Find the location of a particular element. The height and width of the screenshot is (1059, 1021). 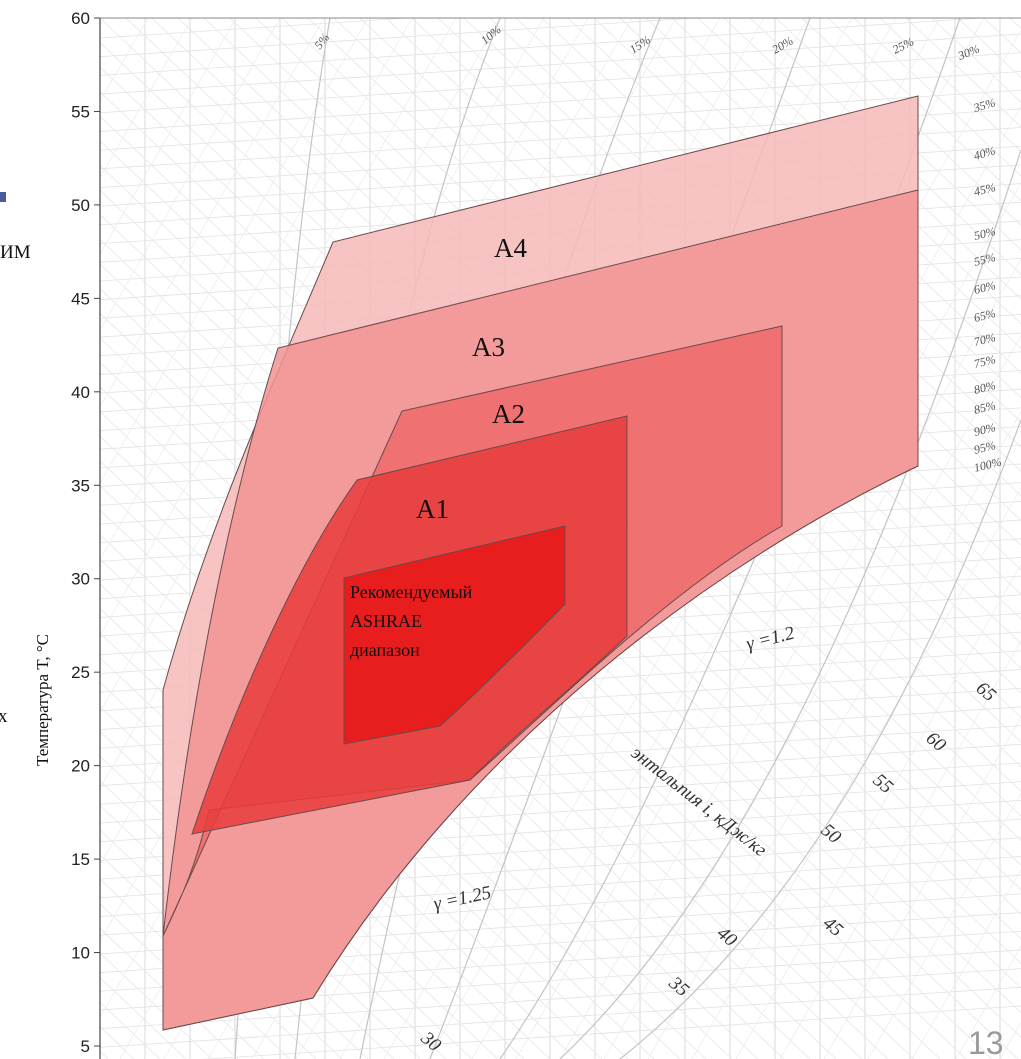

slide-accent-bar is located at coordinates (3, 197).